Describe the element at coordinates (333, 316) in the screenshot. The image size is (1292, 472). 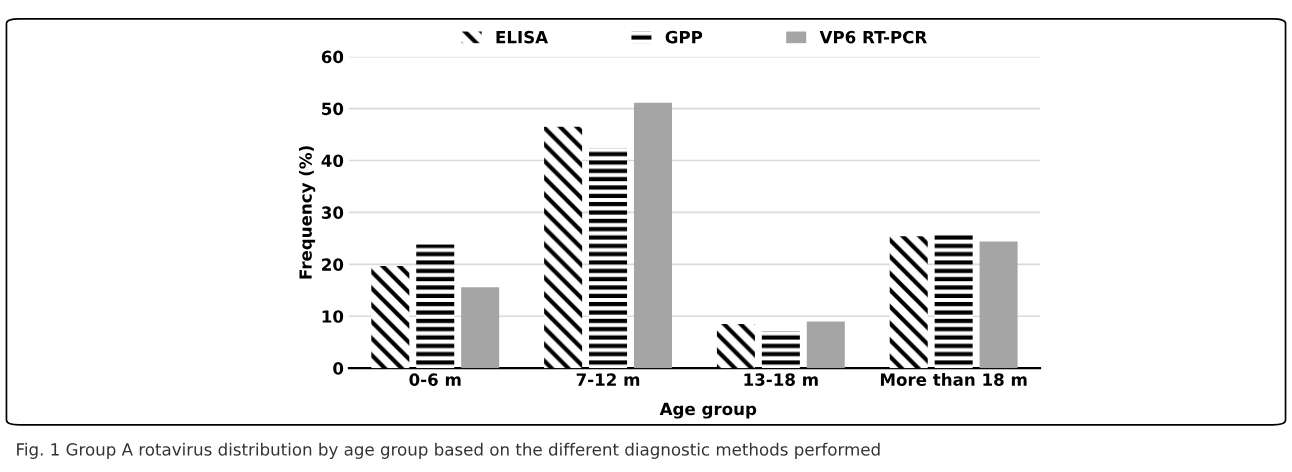
I see `y-tick-label: 10` at that location.